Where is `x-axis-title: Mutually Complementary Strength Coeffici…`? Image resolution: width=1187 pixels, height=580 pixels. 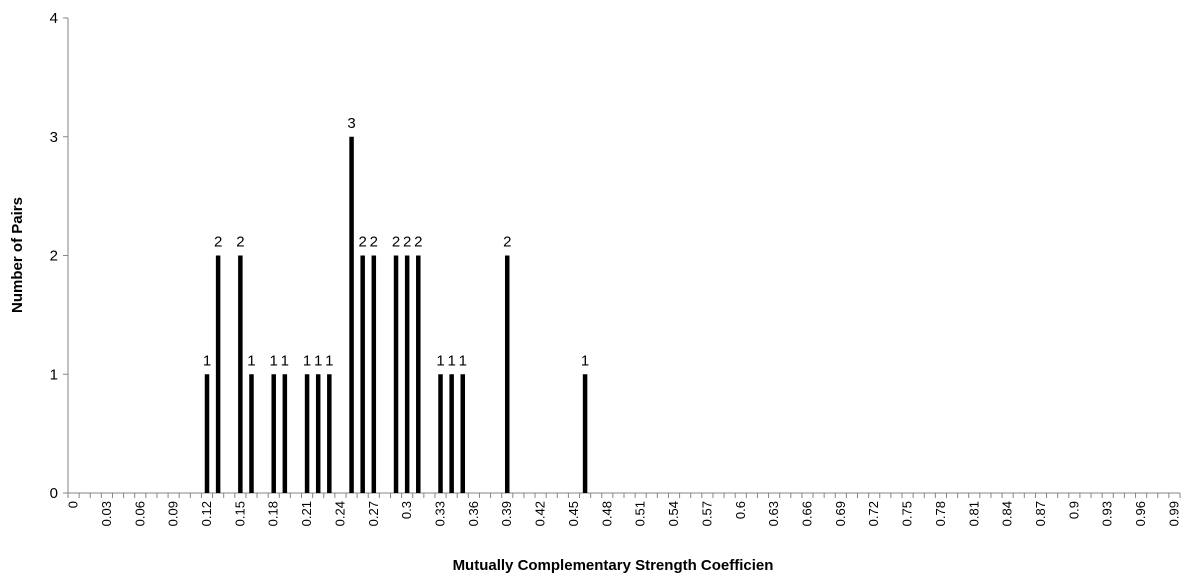 x-axis-title: Mutually Complementary Strength Coeffici… is located at coordinates (613, 565).